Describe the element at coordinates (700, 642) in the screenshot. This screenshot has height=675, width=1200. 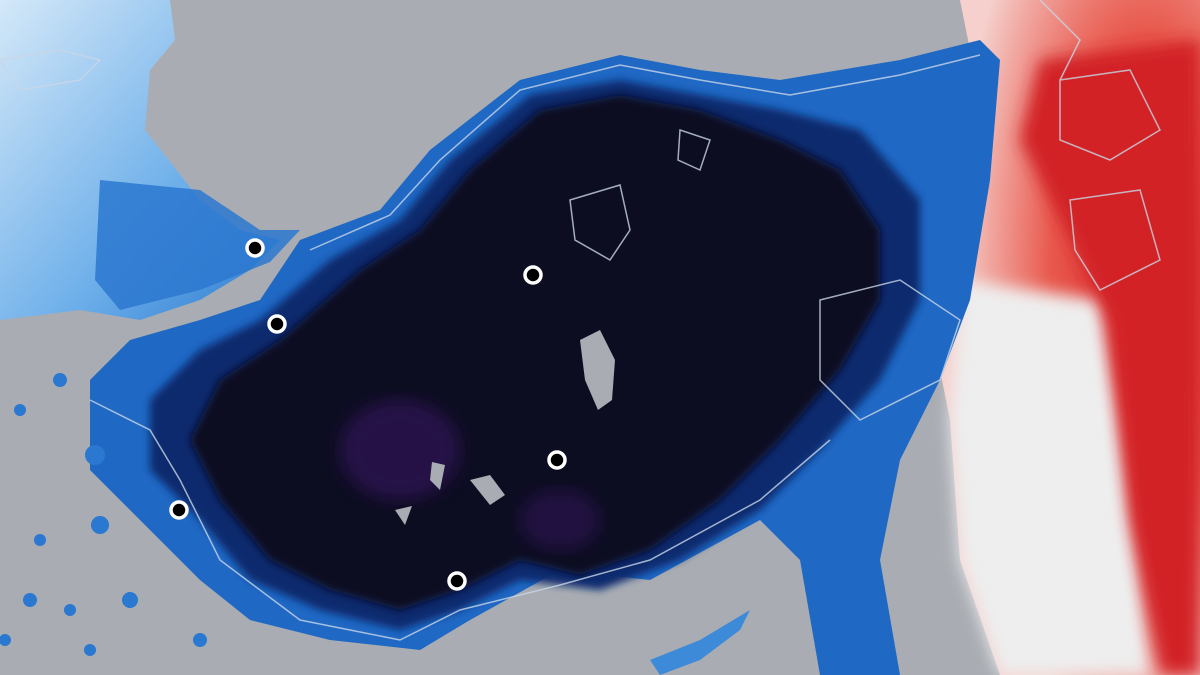
I see `cyprus` at that location.